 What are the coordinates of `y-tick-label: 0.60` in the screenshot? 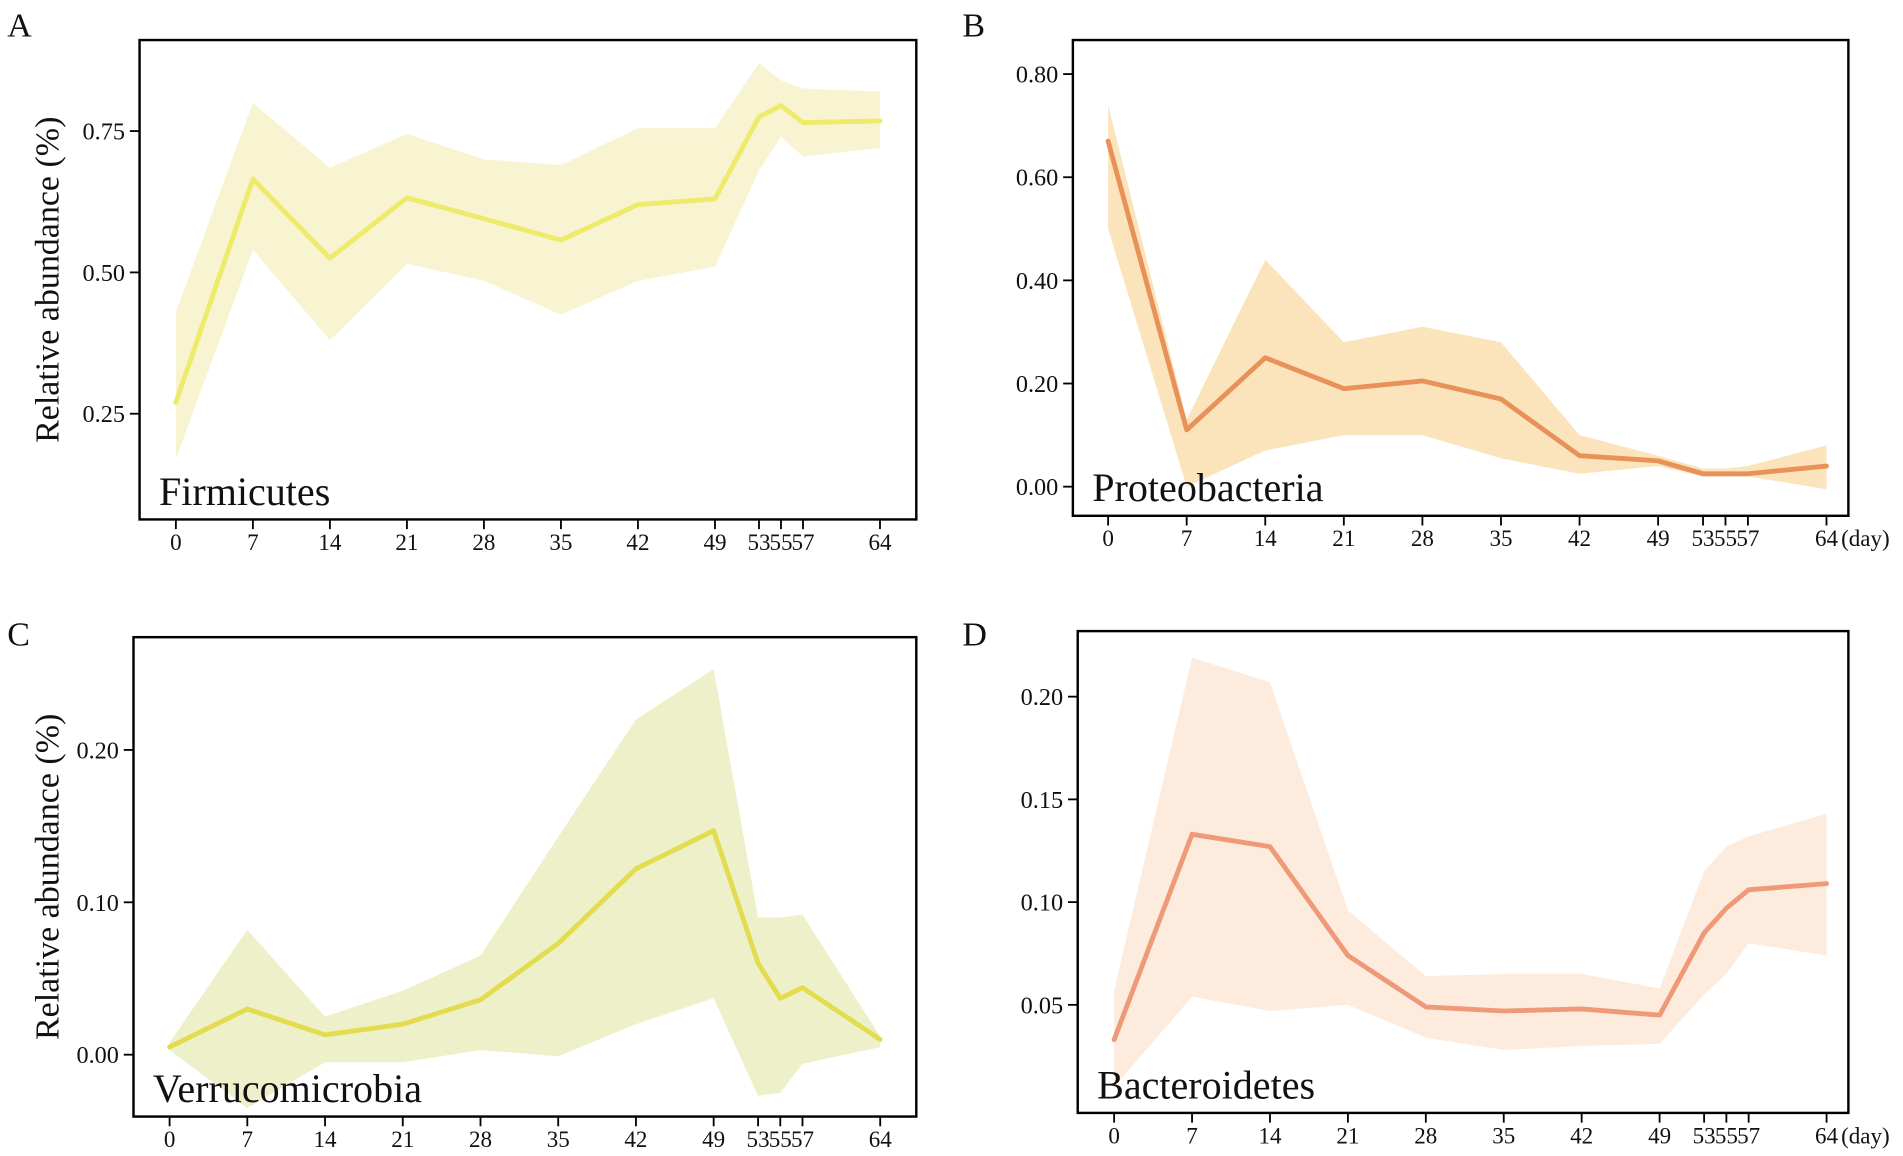 It's located at (1037, 178).